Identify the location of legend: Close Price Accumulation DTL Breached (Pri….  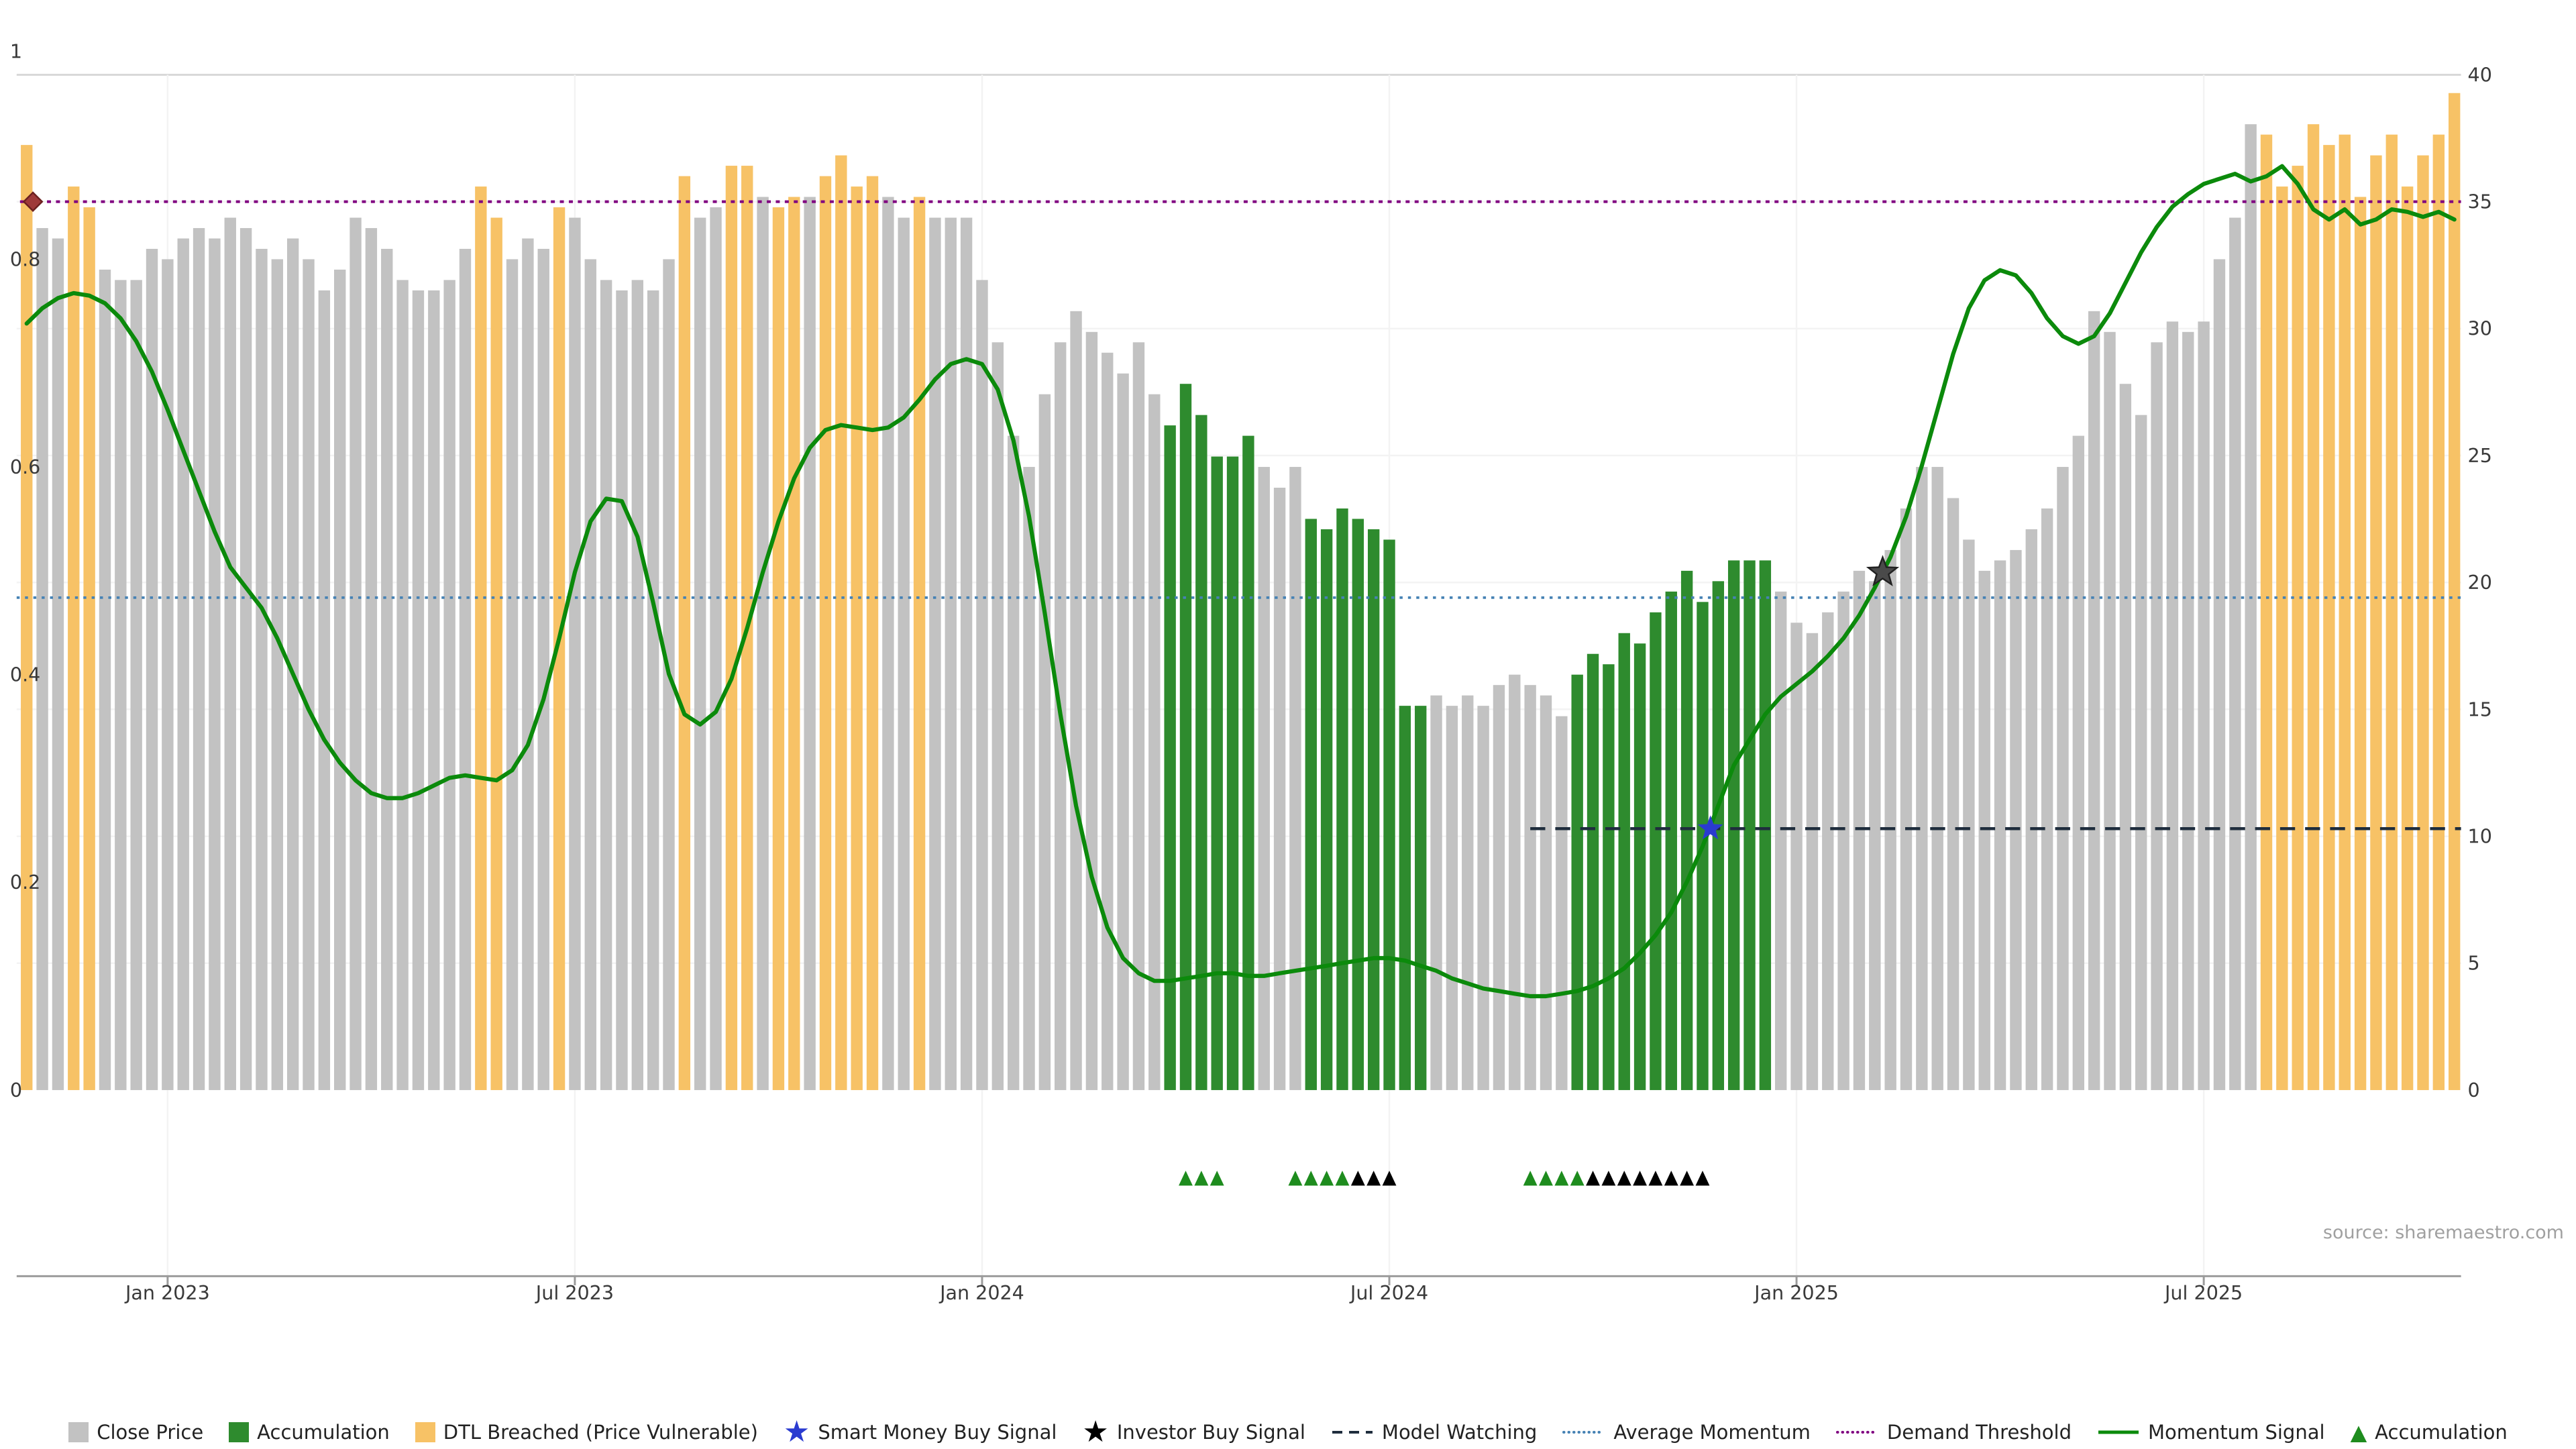
(1288, 1432).